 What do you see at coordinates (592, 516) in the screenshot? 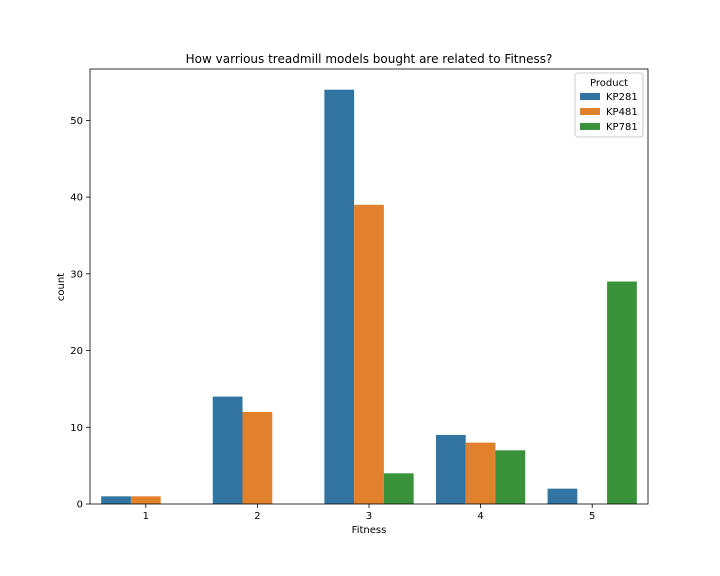
I see `x-tick-label: 5` at bounding box center [592, 516].